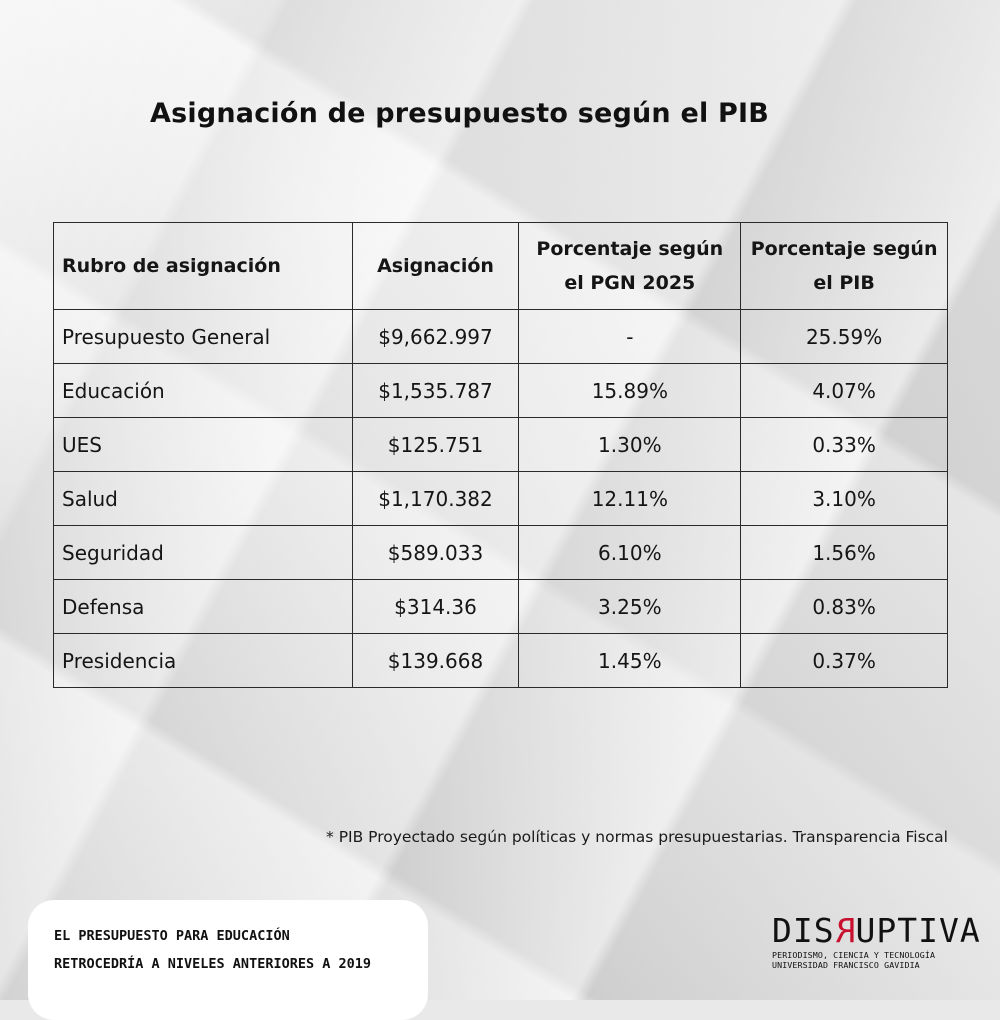 This screenshot has width=1000, height=1020. I want to click on page-title: Asignación de presupuesto según el PIB, so click(460, 113).